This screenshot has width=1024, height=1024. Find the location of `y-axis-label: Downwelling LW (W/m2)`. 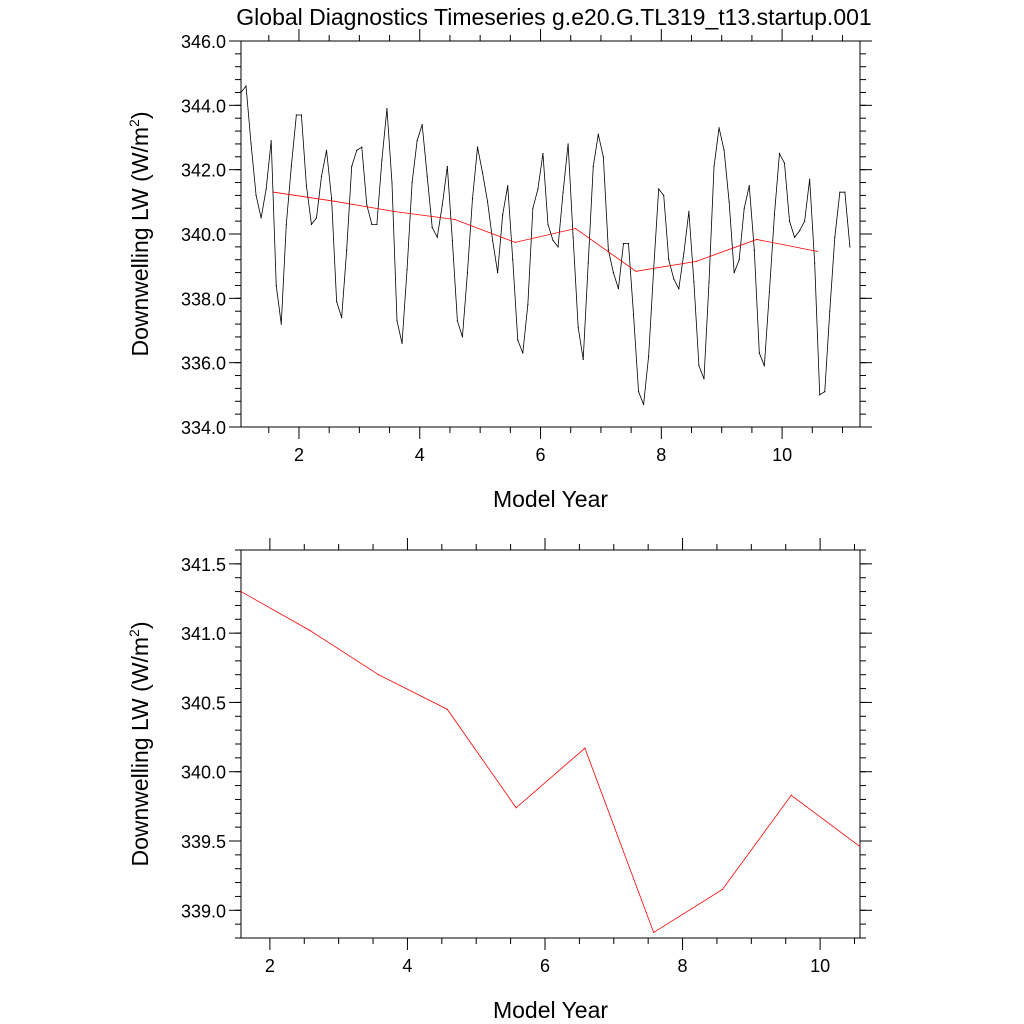

y-axis-label: Downwelling LW (W/m2) is located at coordinates (139, 743).